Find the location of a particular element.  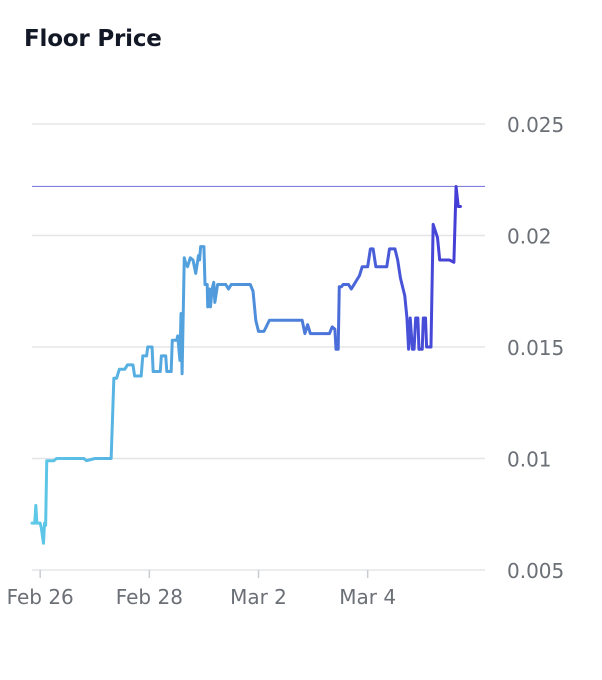

chart-title: Floor Price is located at coordinates (93, 39).